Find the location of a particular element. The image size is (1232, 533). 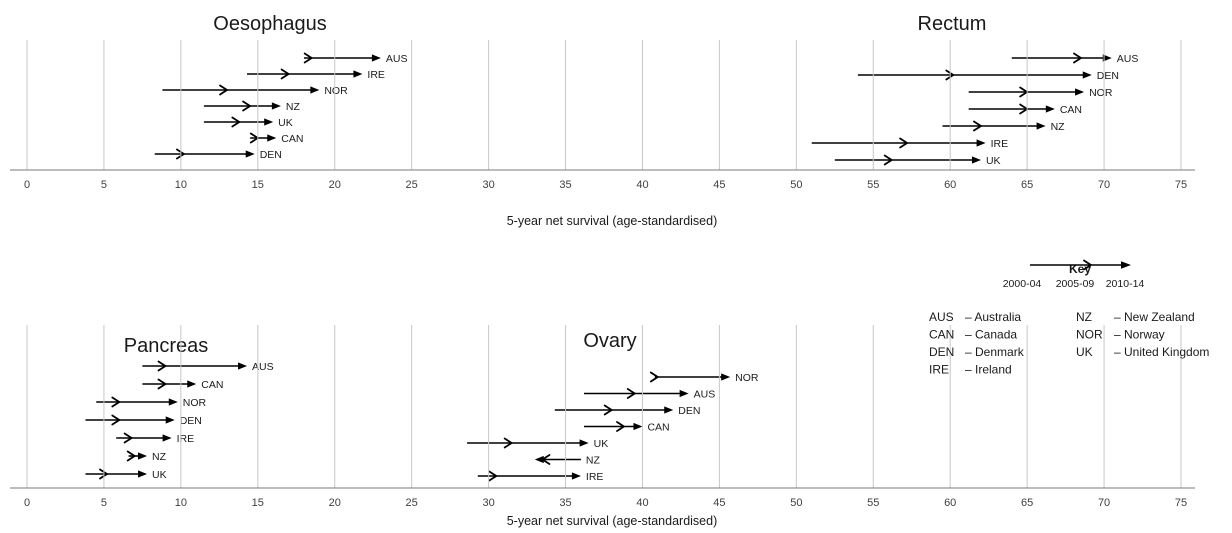

arrow-can is located at coordinates (613, 426).